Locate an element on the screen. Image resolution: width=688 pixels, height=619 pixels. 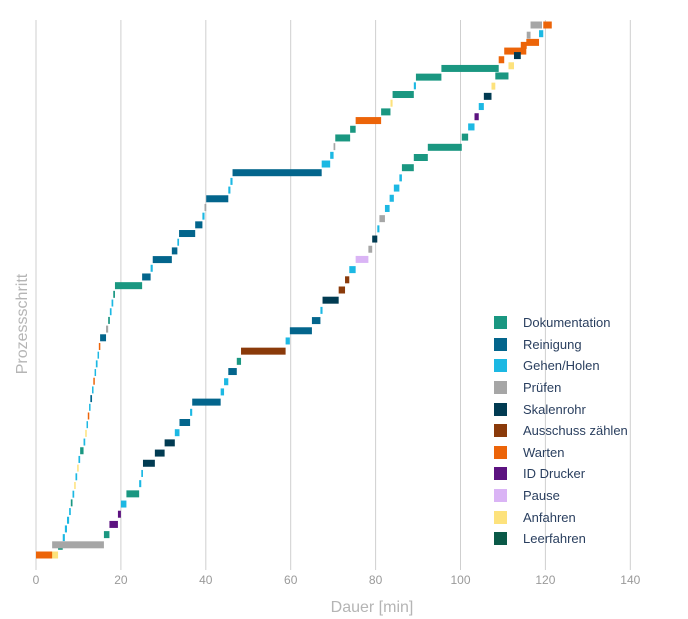
legend-item: Leerfahren is located at coordinates (561, 539).